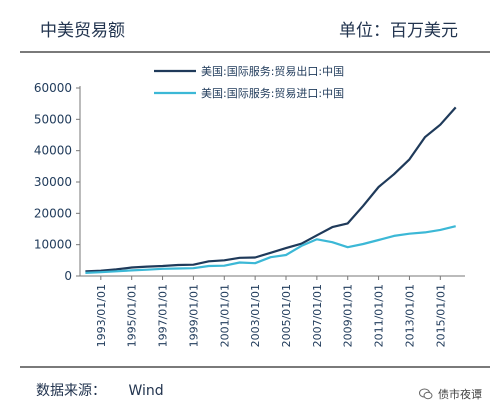 This screenshot has height=415, width=500. What do you see at coordinates (53, 151) in the screenshot?
I see `y-tick-label: 40000` at bounding box center [53, 151].